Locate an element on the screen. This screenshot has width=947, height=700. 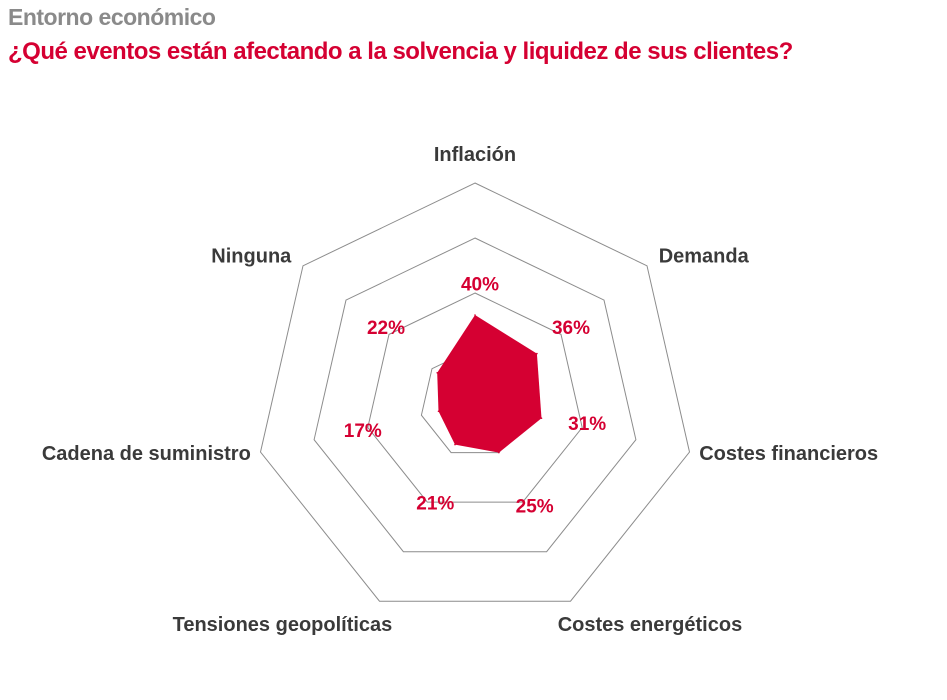
value-label-7: 22% is located at coordinates (386, 328).